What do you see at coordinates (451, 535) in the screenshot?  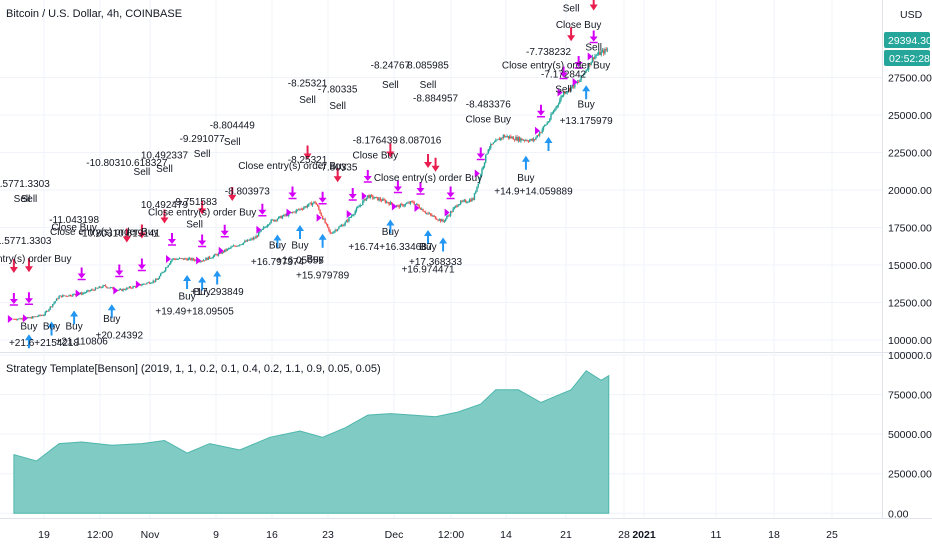 I see `time-tick-label: 12:00` at bounding box center [451, 535].